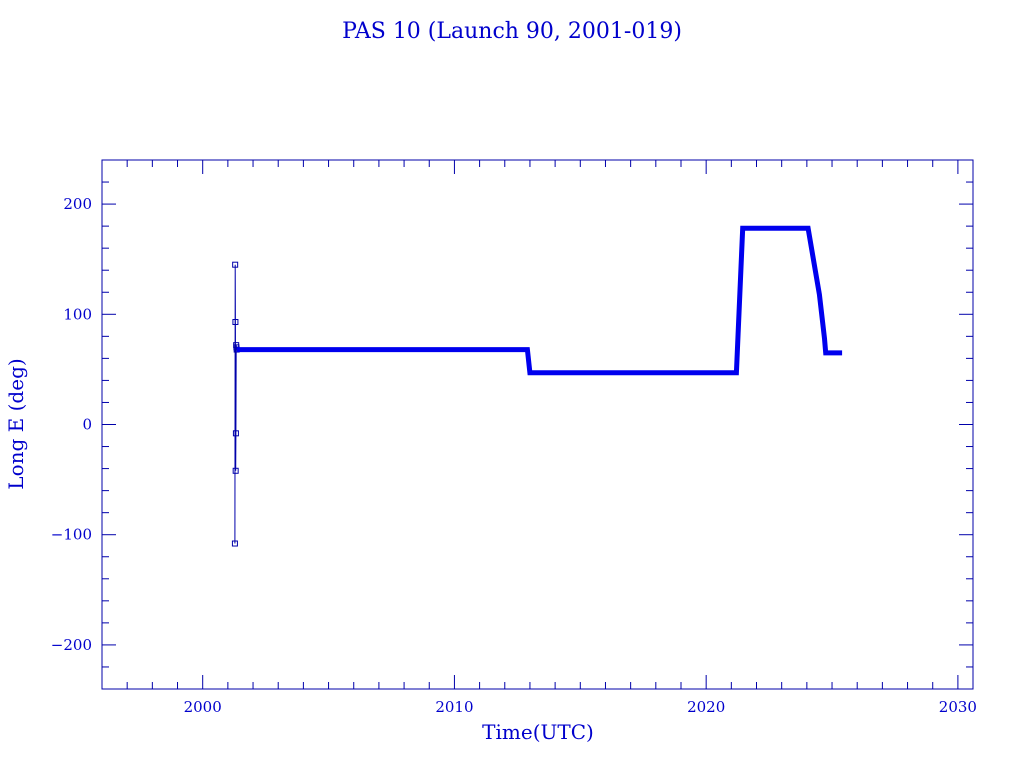 The width and height of the screenshot is (1024, 768). I want to click on x-tick-label: 2020, so click(706, 707).